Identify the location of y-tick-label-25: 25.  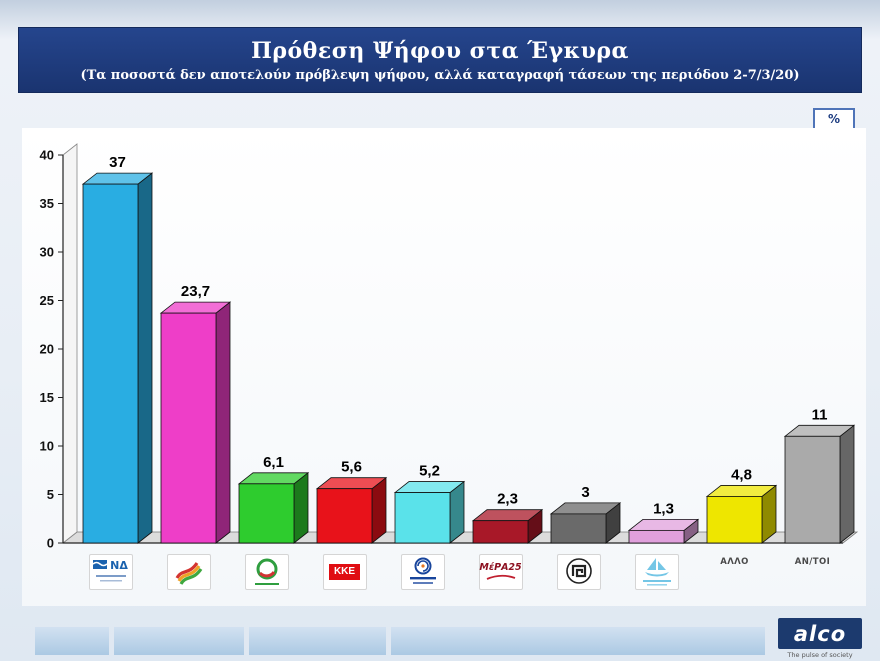
(47, 300).